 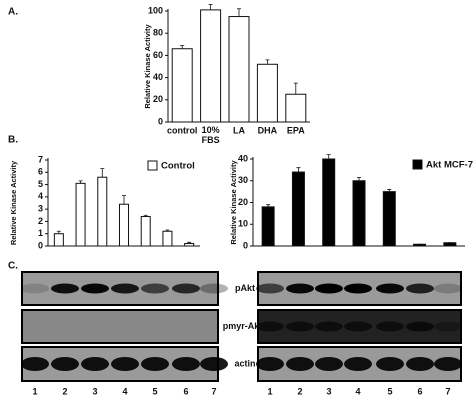 What do you see at coordinates (40, 172) in the screenshot?
I see `y-tick-label: 6` at bounding box center [40, 172].